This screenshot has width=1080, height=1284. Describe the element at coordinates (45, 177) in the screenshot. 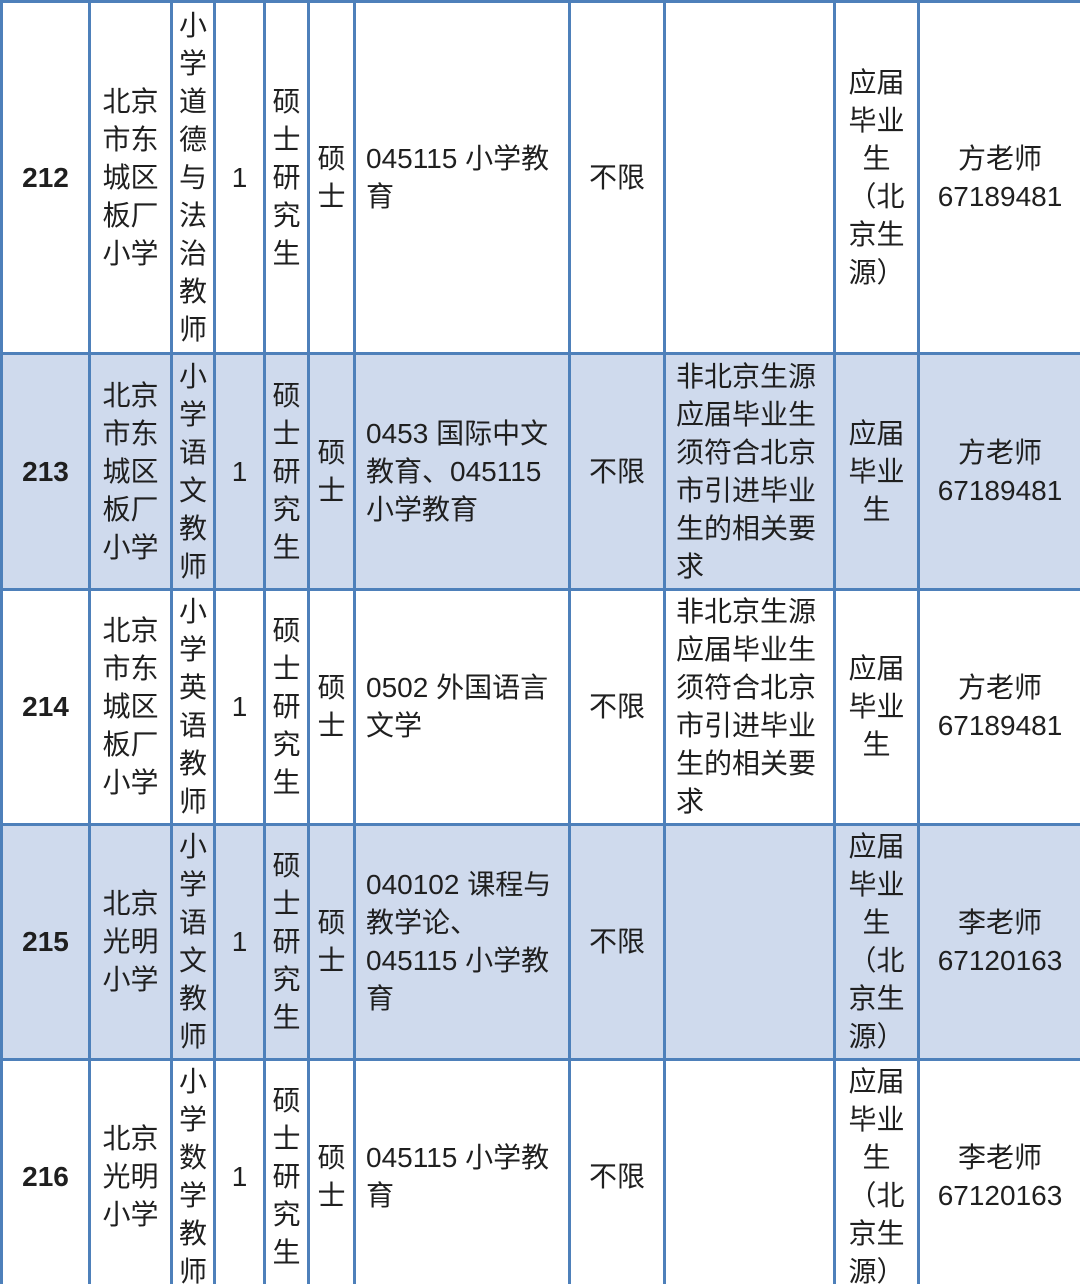

I see `cell-row-number: 212` at that location.